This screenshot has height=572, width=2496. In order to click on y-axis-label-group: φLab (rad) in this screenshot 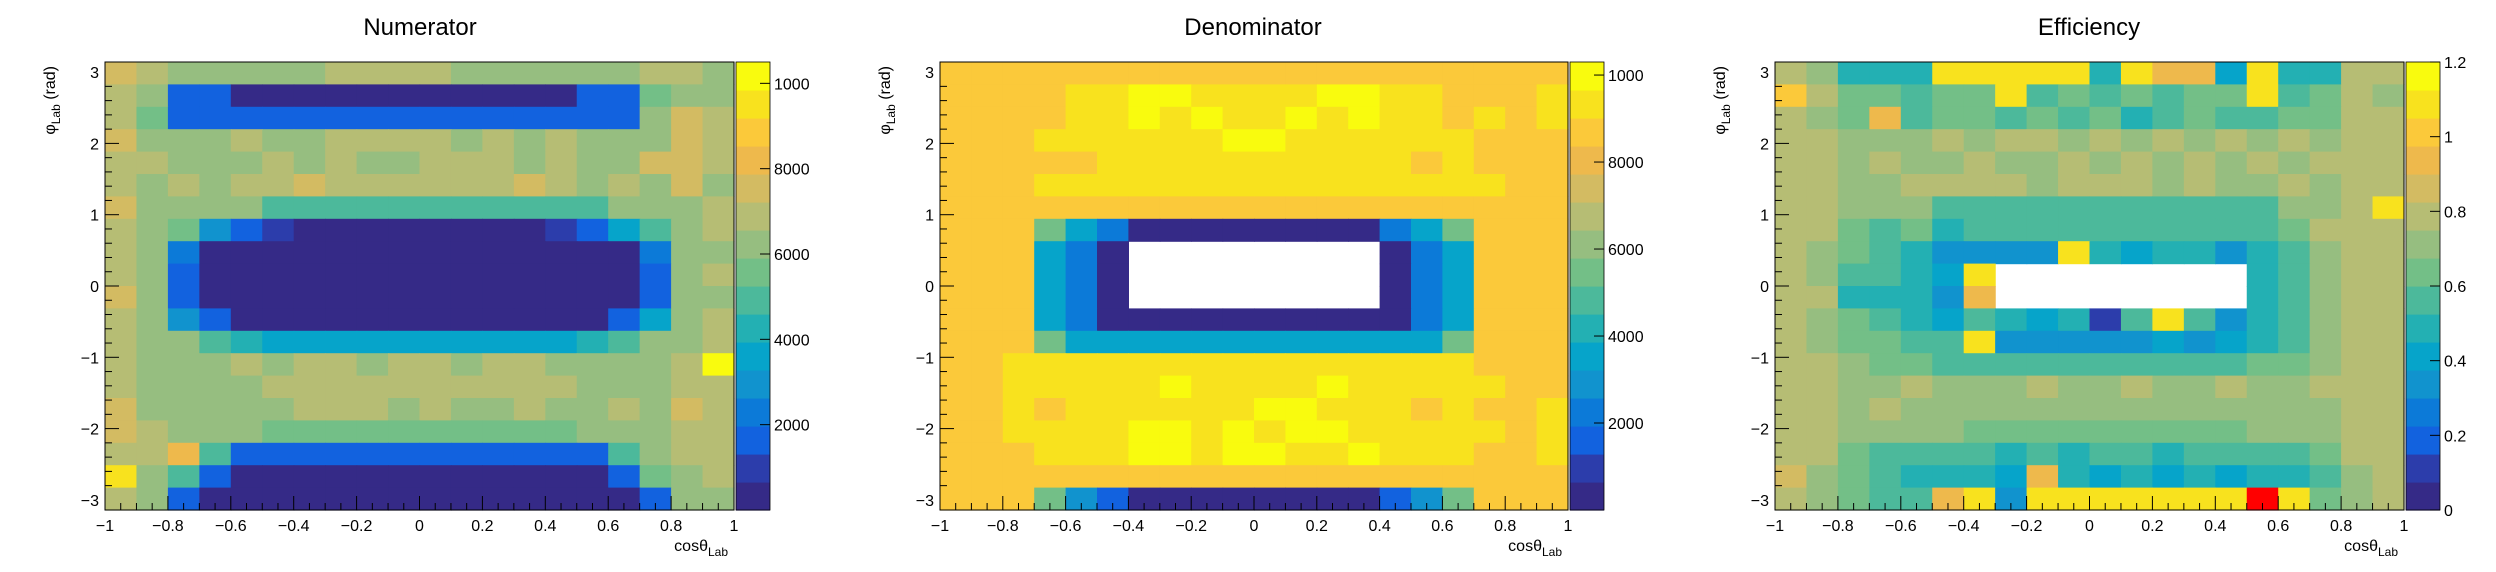, I will do `click(887, 100)`.